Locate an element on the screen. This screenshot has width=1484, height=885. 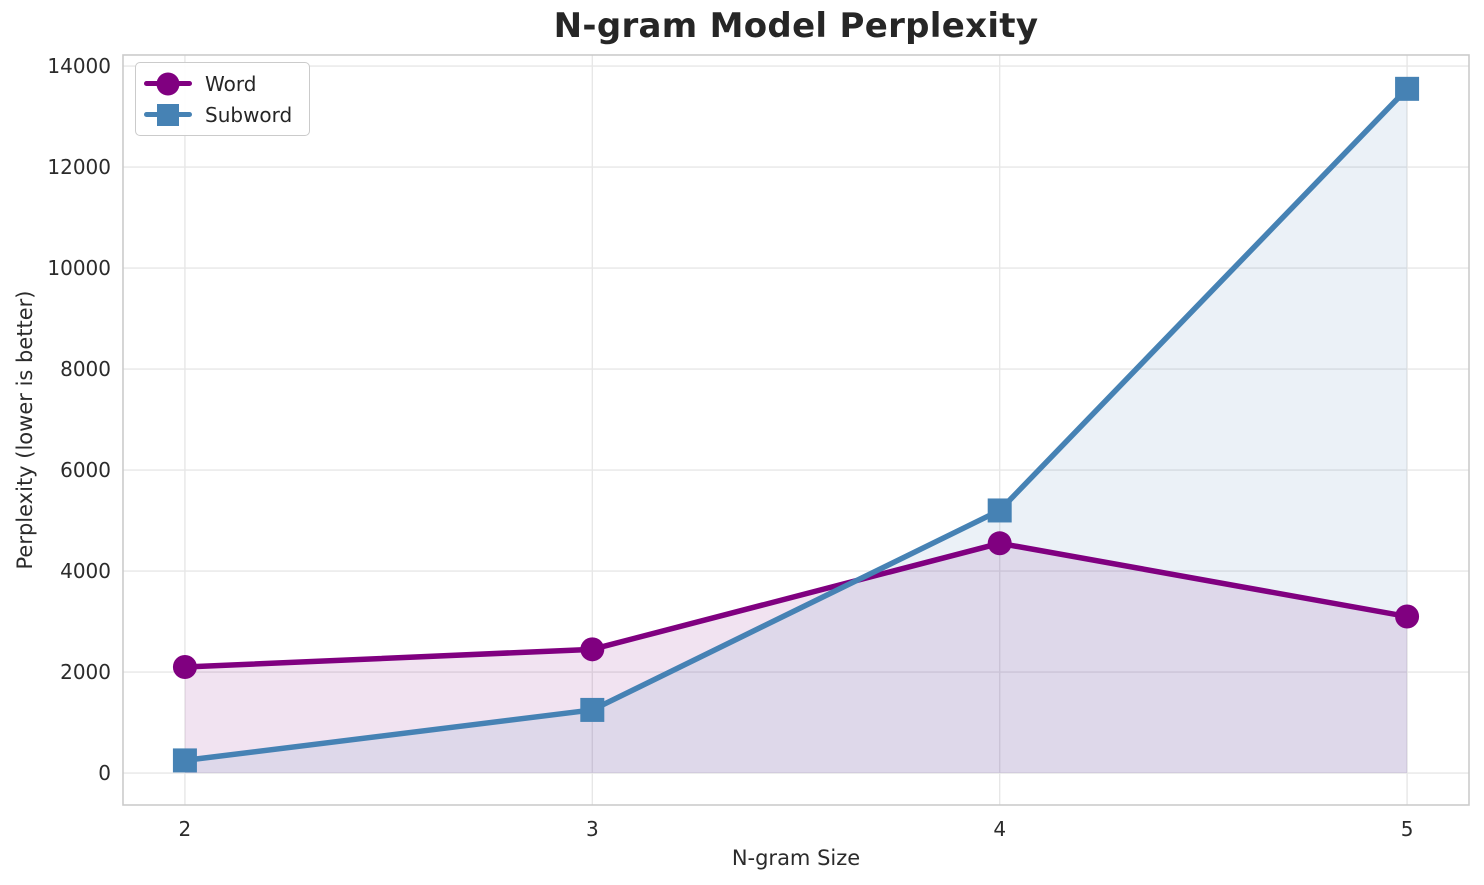
y-tick-label: 4000 is located at coordinates (85, 571).